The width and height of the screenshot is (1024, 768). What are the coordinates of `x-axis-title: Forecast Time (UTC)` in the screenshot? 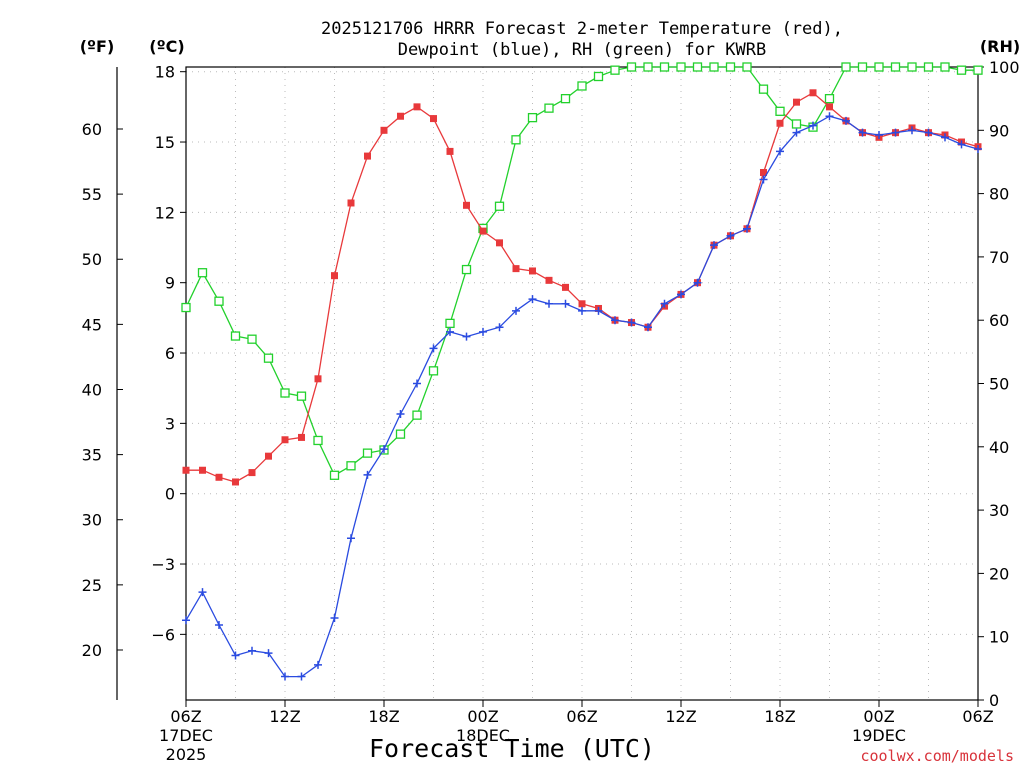 It's located at (512, 748).